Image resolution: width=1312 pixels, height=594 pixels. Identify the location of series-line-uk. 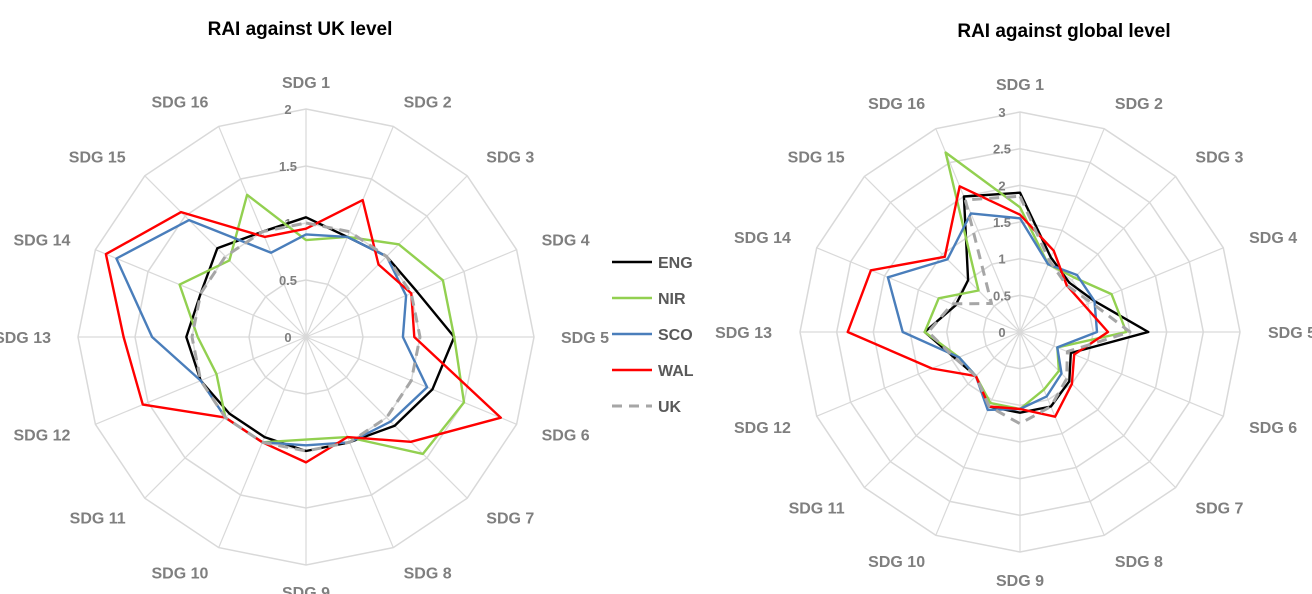
(1029, 310).